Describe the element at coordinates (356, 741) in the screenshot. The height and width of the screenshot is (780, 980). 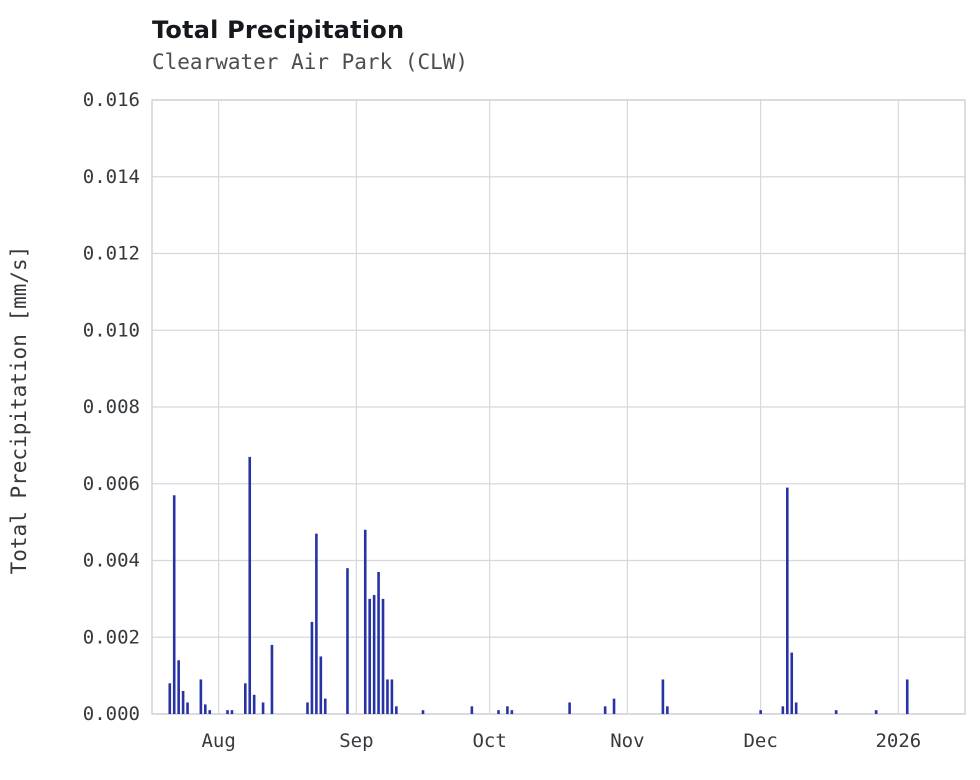
I see `x-tick-label: Sep` at that location.